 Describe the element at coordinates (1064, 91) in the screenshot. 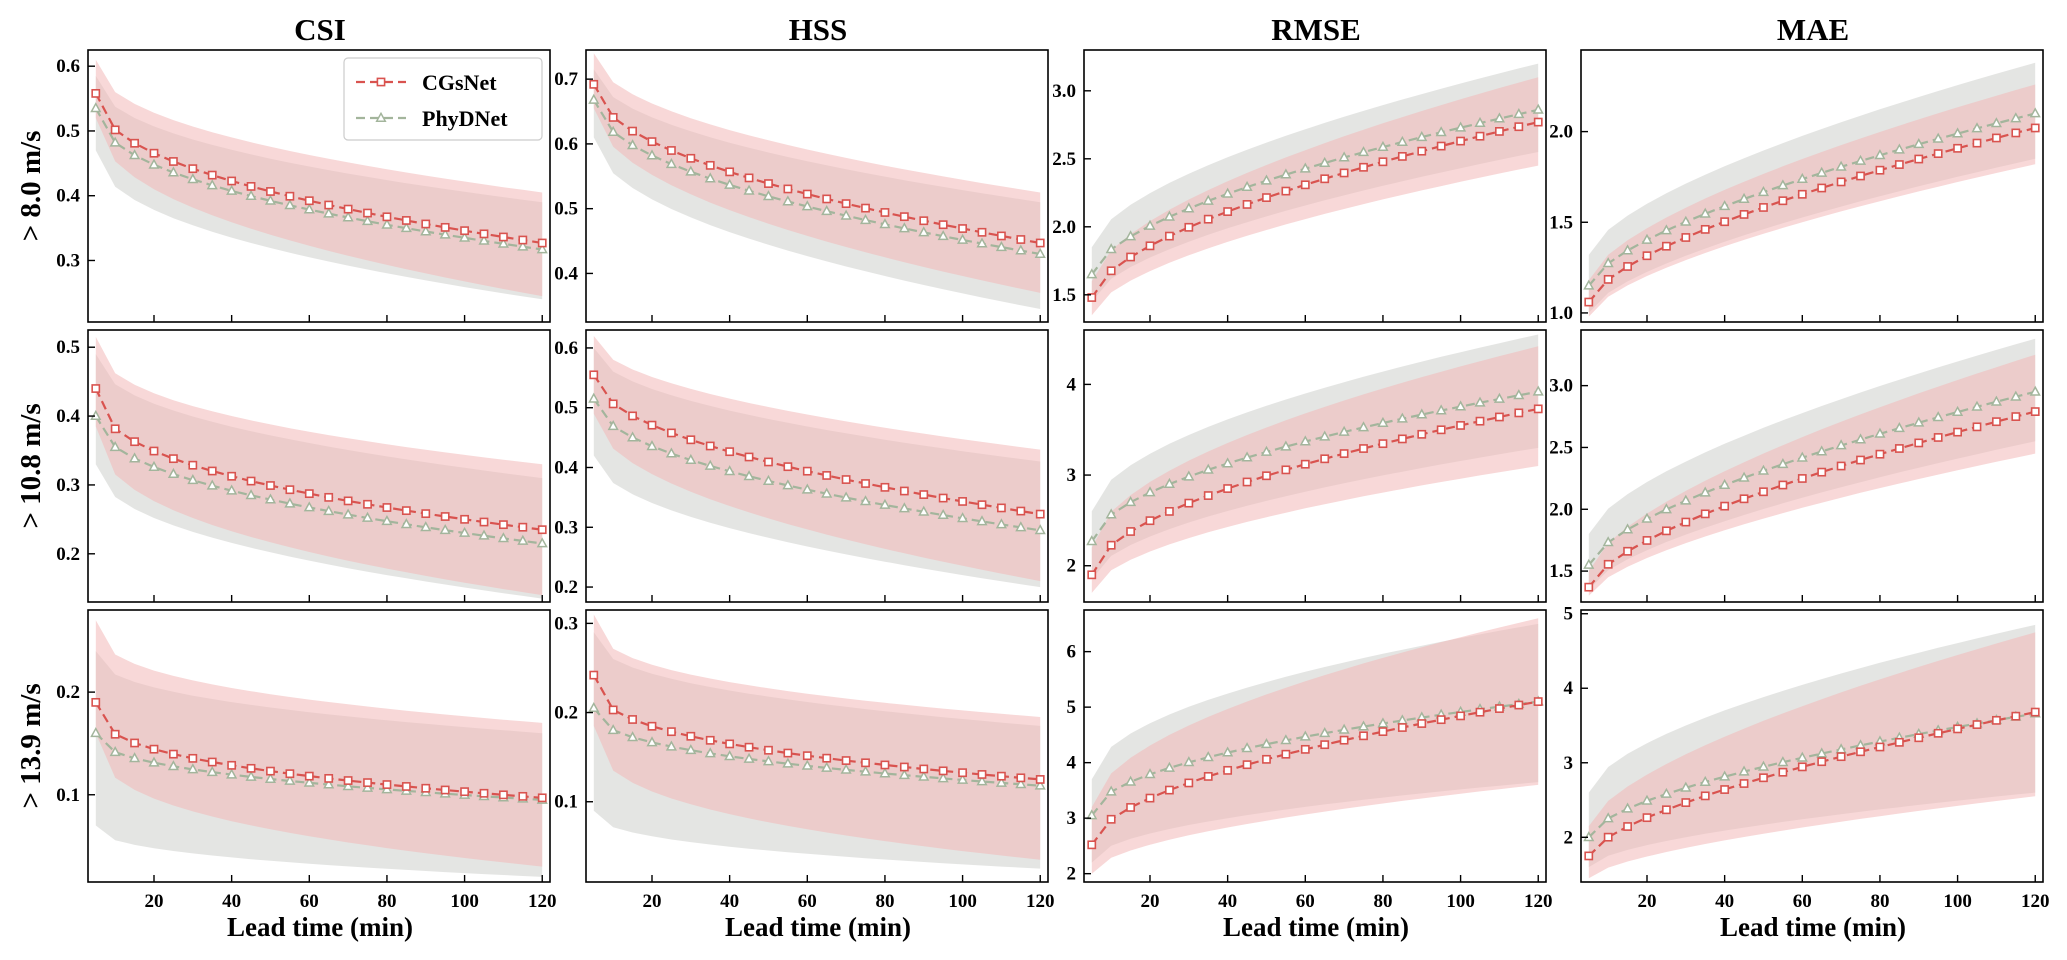

I see `y-tick-label: 3.0` at that location.